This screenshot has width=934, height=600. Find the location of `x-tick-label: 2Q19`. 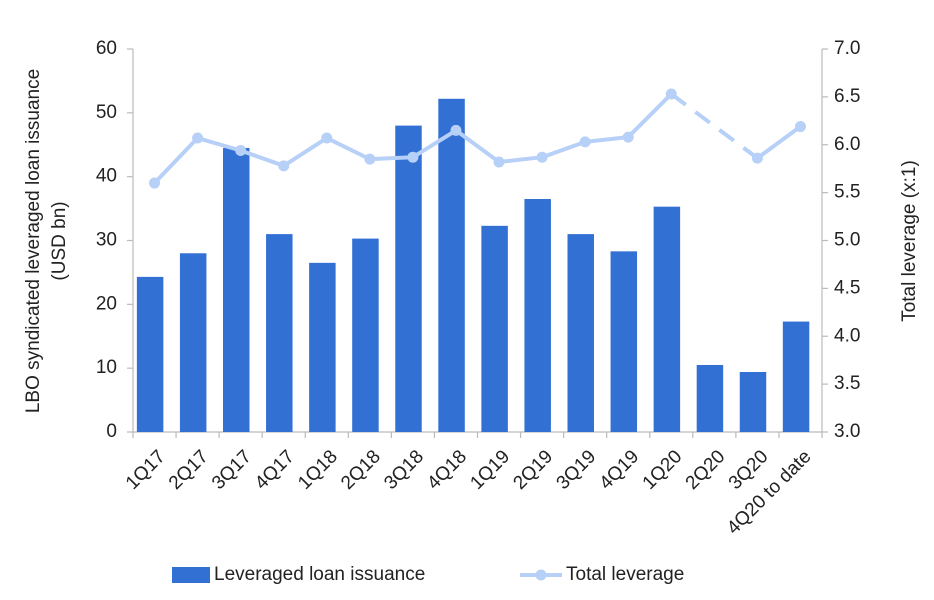

x-tick-label: 2Q19 is located at coordinates (533, 470).